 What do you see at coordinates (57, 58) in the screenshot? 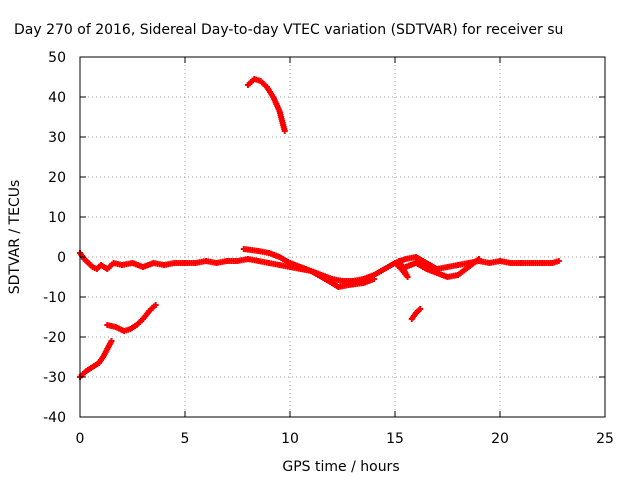
I see `y-tick-label: 50` at bounding box center [57, 58].